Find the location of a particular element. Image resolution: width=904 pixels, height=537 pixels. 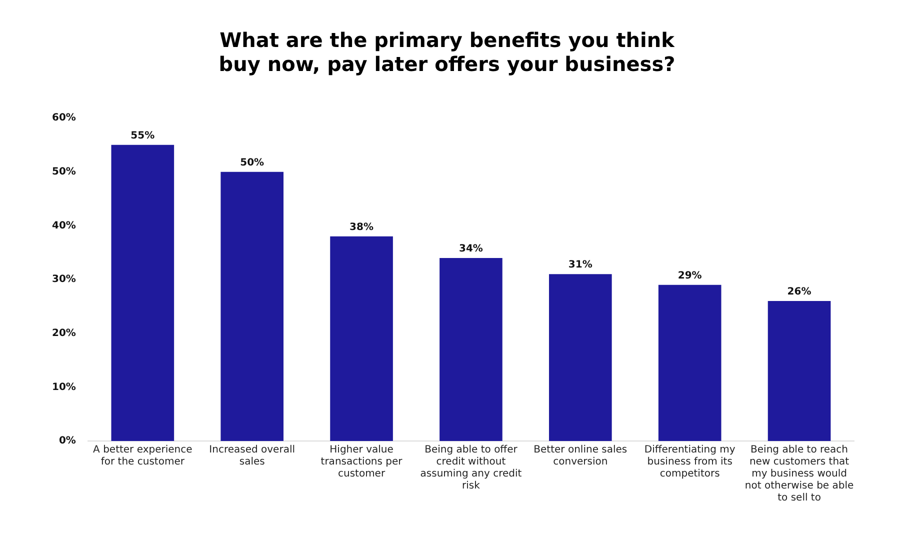

x-tick-label: A better experience for the customer is located at coordinates (142, 456).